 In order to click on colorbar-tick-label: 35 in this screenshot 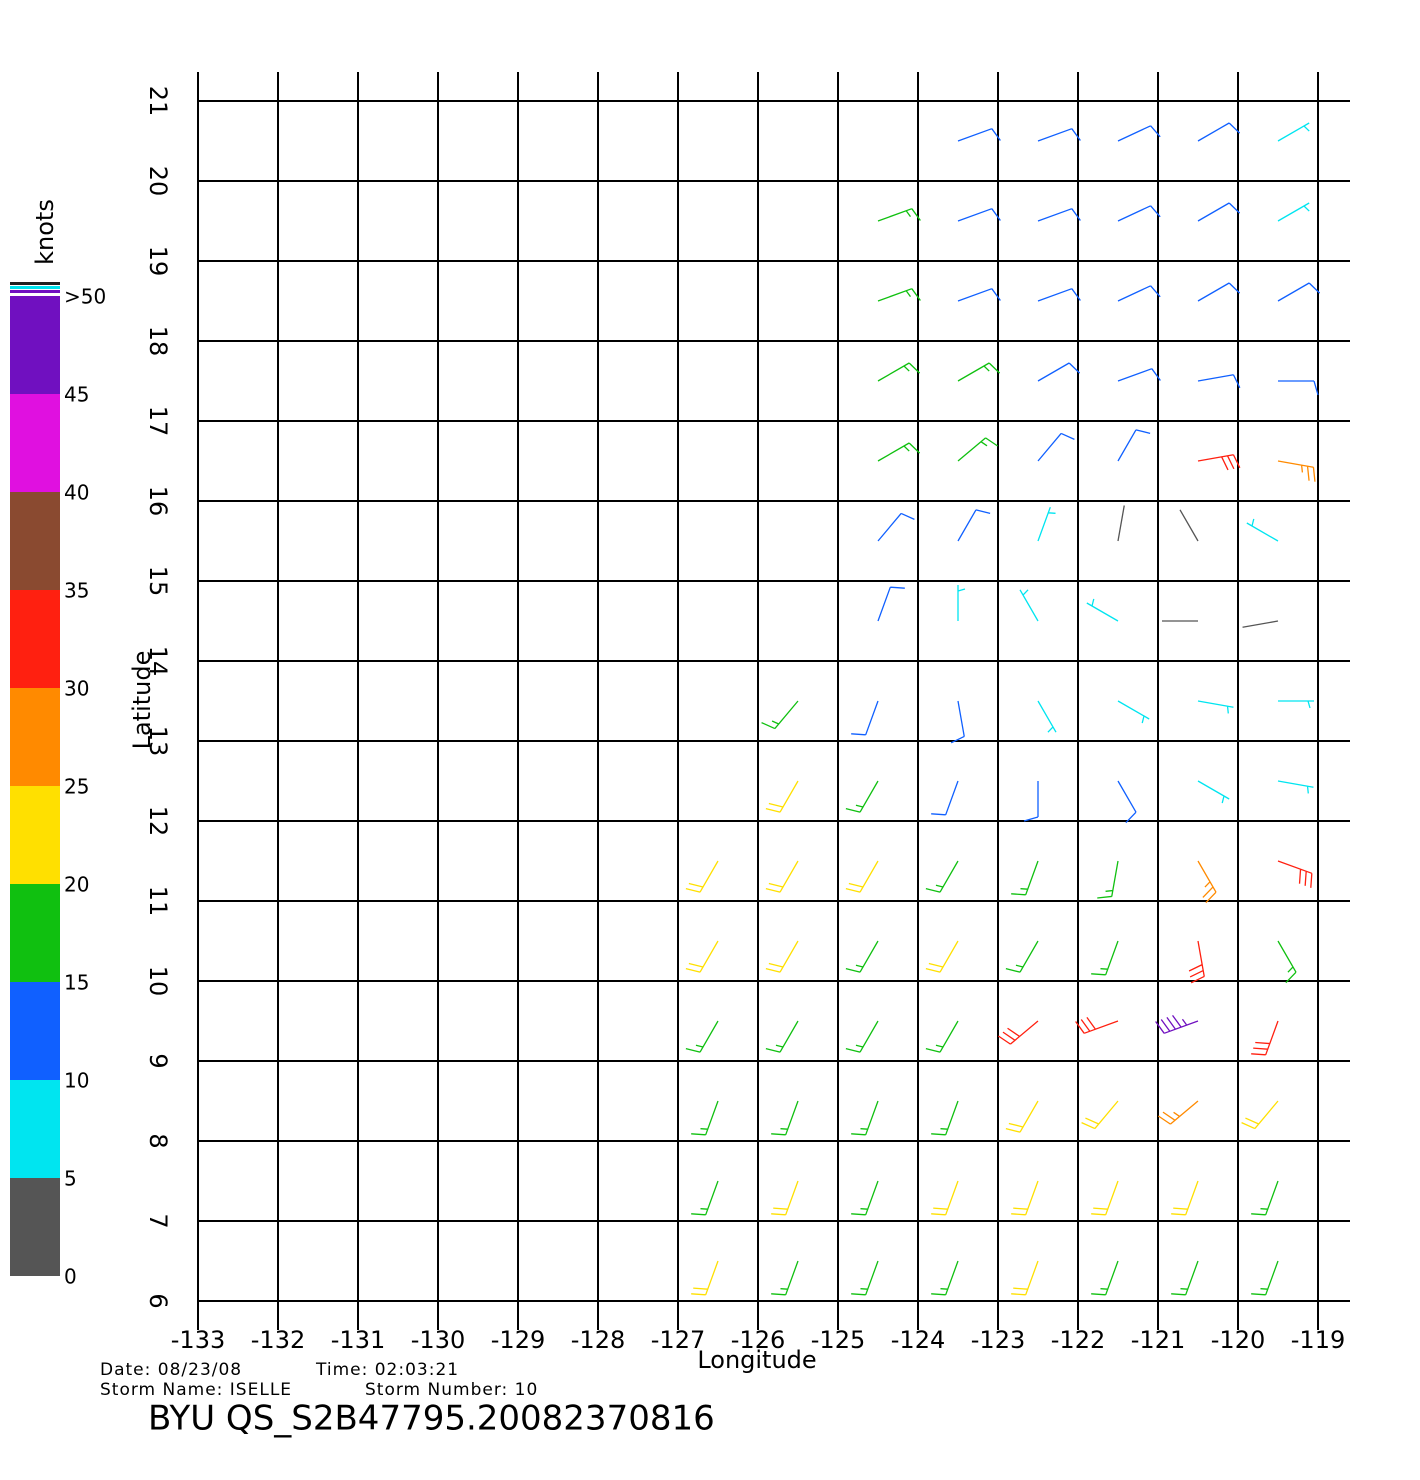, I will do `click(76, 591)`.